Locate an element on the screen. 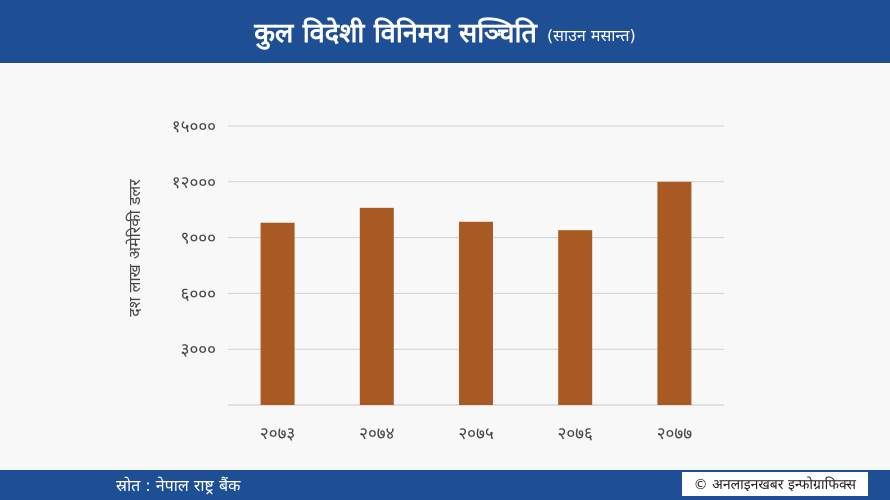 The width and height of the screenshot is (890, 500). x-tick-label: २०७७ is located at coordinates (675, 434).